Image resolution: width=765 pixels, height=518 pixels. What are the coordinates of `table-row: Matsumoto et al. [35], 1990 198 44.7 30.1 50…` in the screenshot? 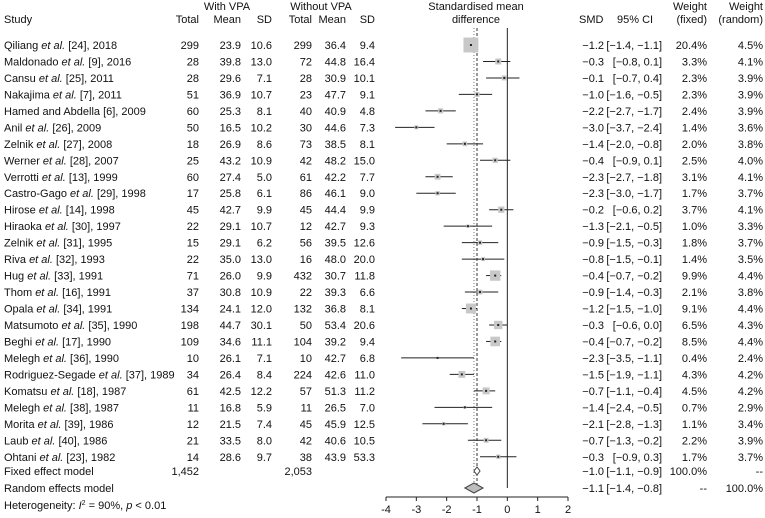 It's located at (383, 326).